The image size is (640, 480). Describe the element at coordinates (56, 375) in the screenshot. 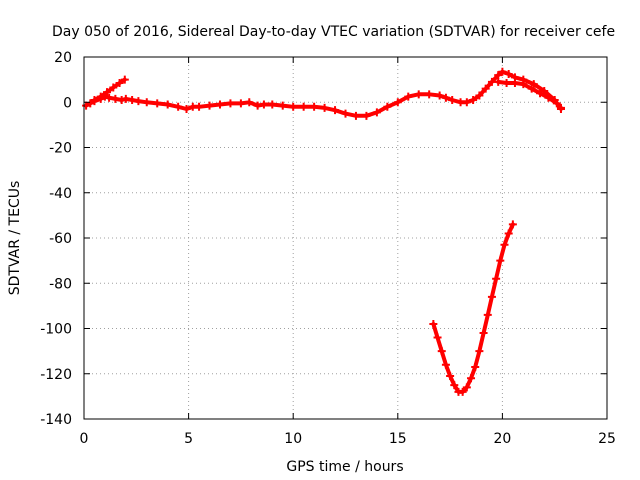

I see `y-tick-label: -120` at that location.